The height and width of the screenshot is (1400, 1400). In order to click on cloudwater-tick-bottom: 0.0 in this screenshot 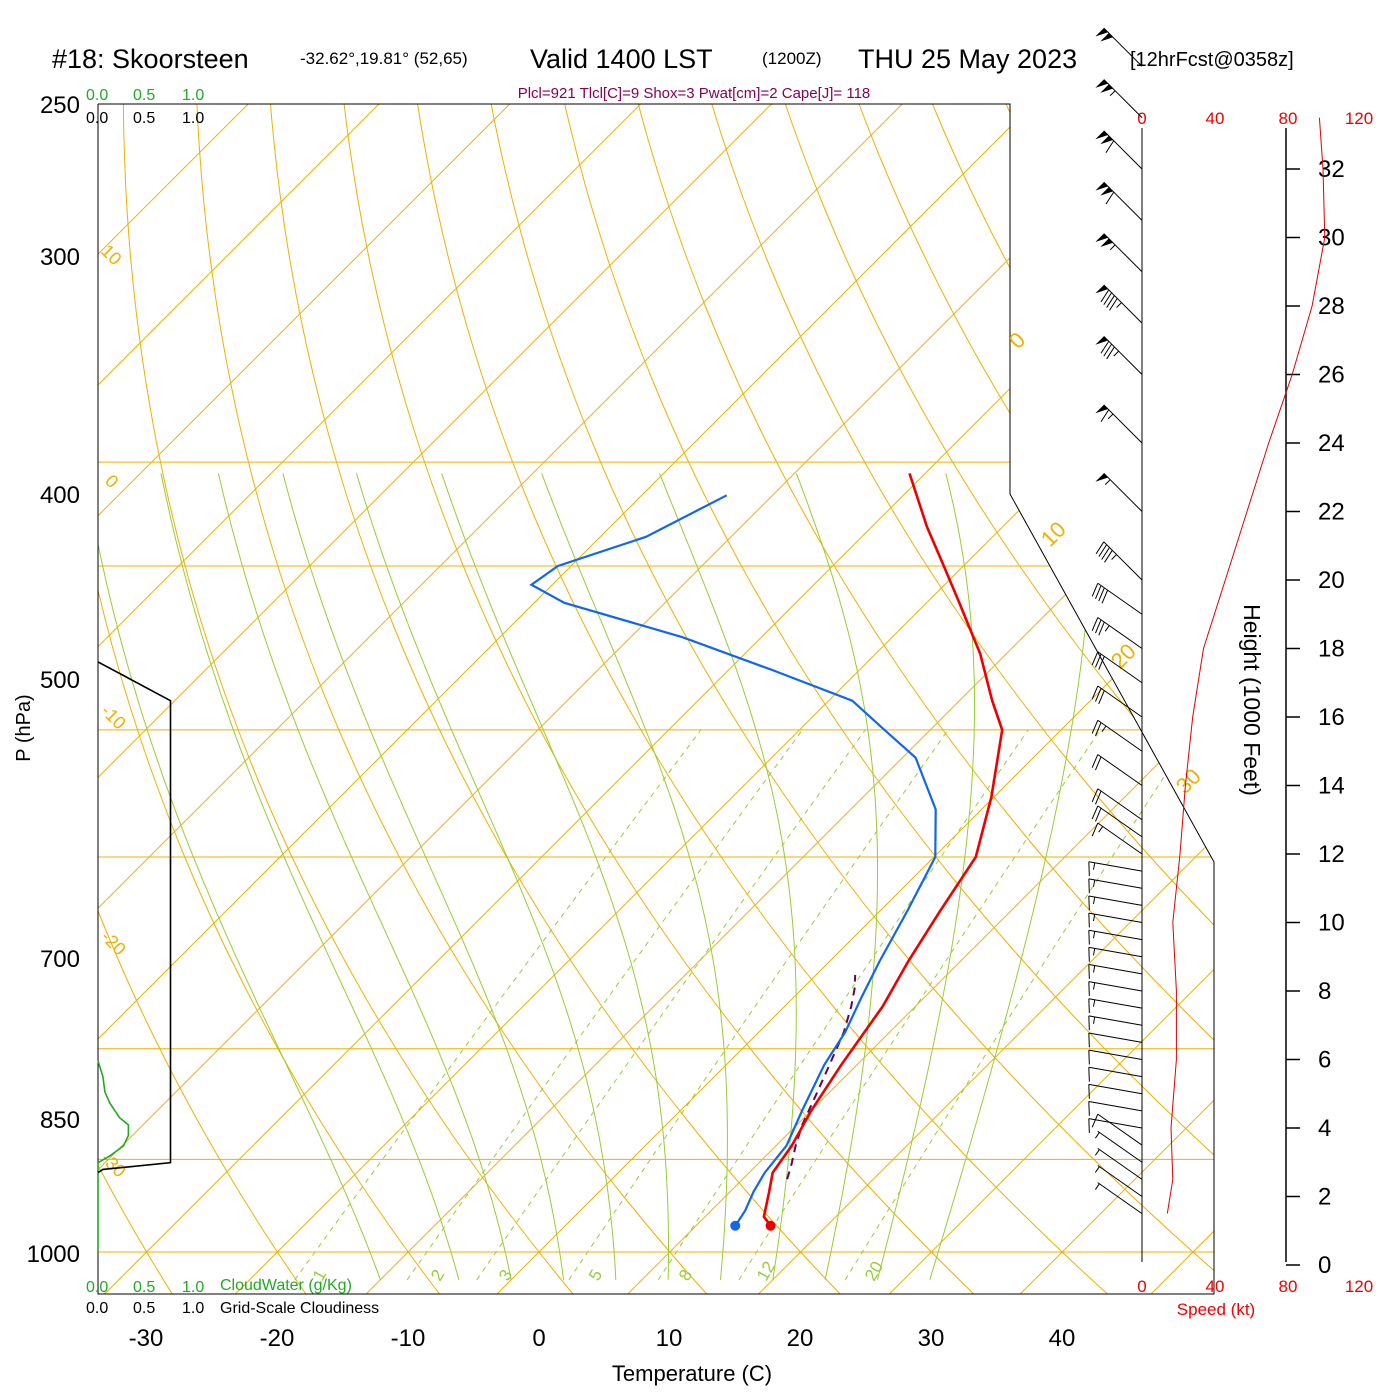, I will do `click(97, 1287)`.